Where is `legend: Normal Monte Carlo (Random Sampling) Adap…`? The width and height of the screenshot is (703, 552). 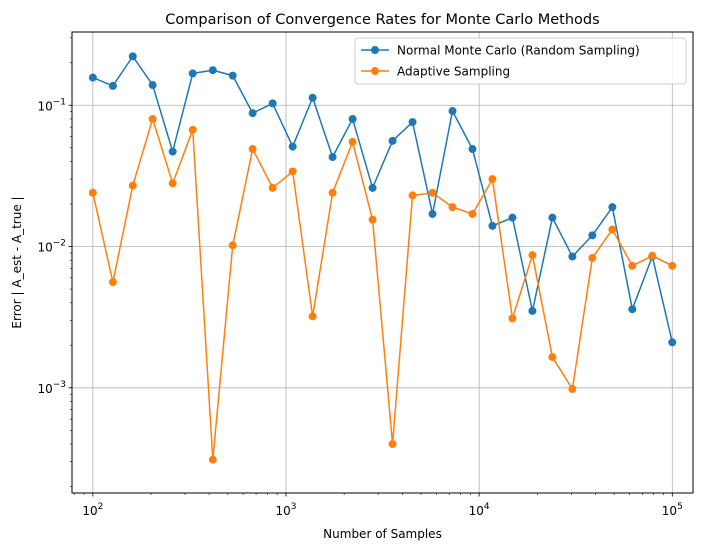
legend: Normal Monte Carlo (Random Sampling) Adap… is located at coordinates (520, 61).